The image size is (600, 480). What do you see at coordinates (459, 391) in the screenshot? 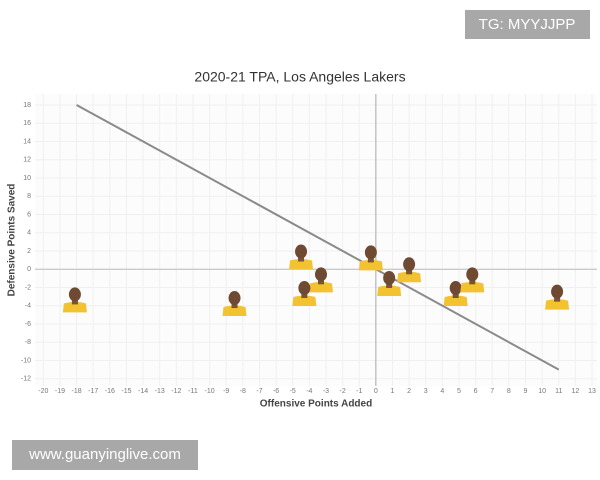
I see `x-tick-label: 5` at bounding box center [459, 391].